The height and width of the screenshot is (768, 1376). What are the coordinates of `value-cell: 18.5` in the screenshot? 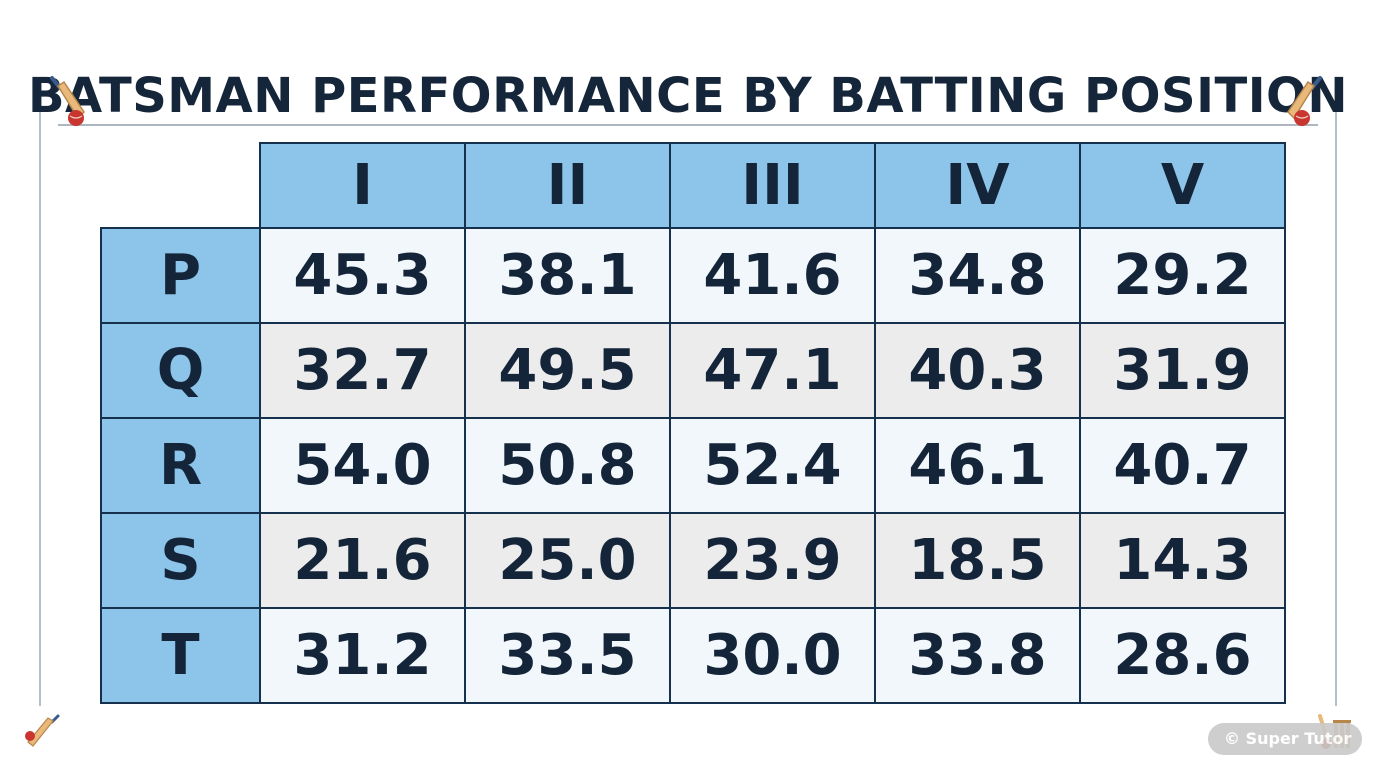 It's located at (977, 560).